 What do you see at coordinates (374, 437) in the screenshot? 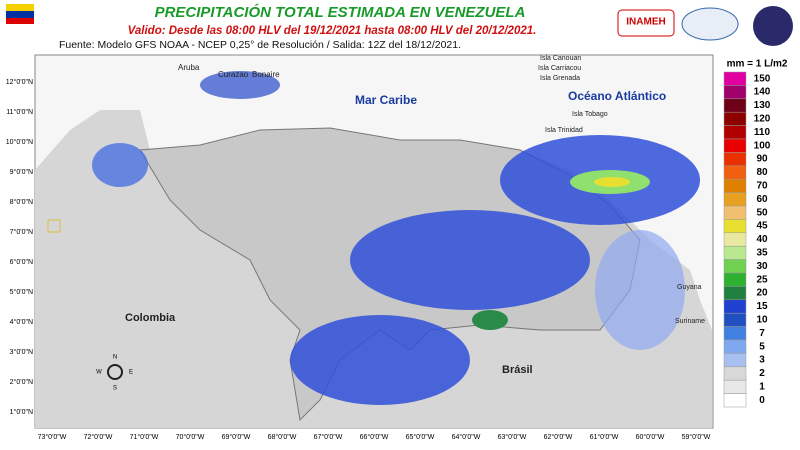
I see `longitude-label: 66°0'0"W` at bounding box center [374, 437].